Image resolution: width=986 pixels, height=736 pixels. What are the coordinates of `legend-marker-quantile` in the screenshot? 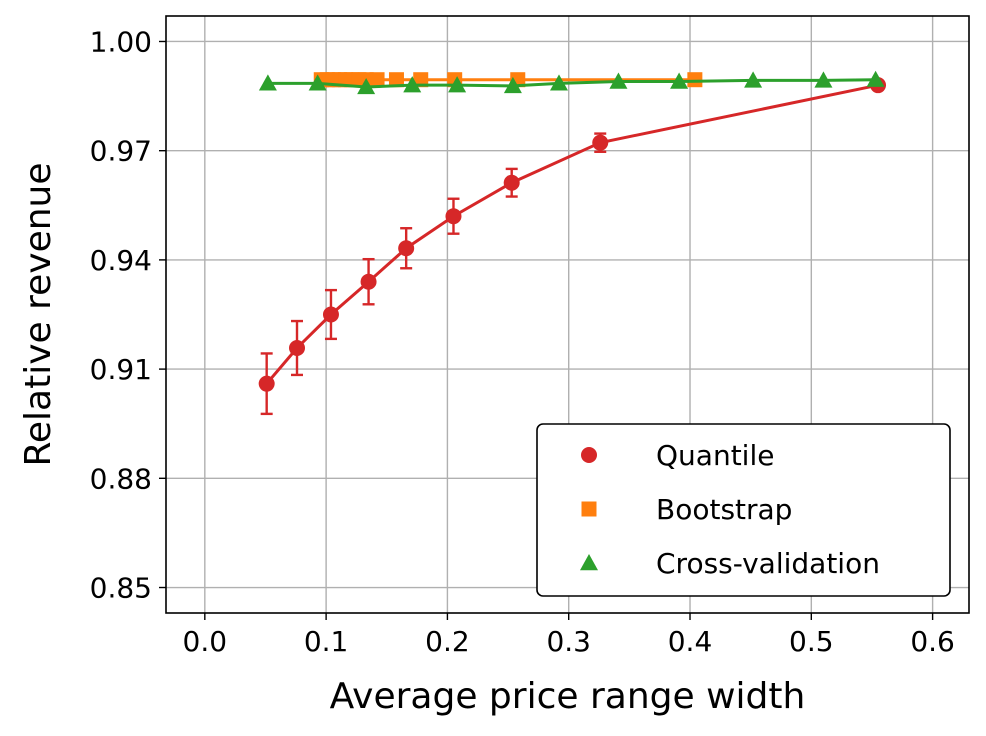 It's located at (589, 455).